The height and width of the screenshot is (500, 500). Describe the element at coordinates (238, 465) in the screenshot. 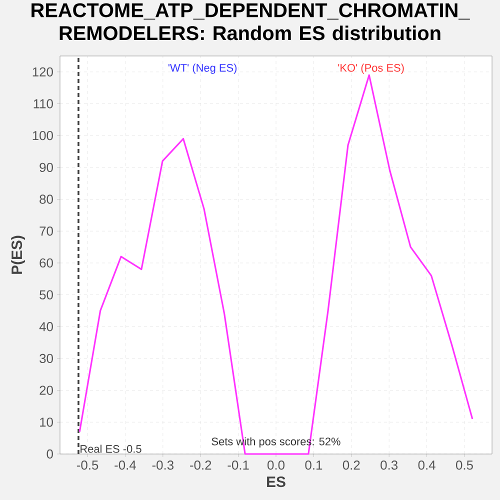

I see `x-tick-label: -0.1` at that location.